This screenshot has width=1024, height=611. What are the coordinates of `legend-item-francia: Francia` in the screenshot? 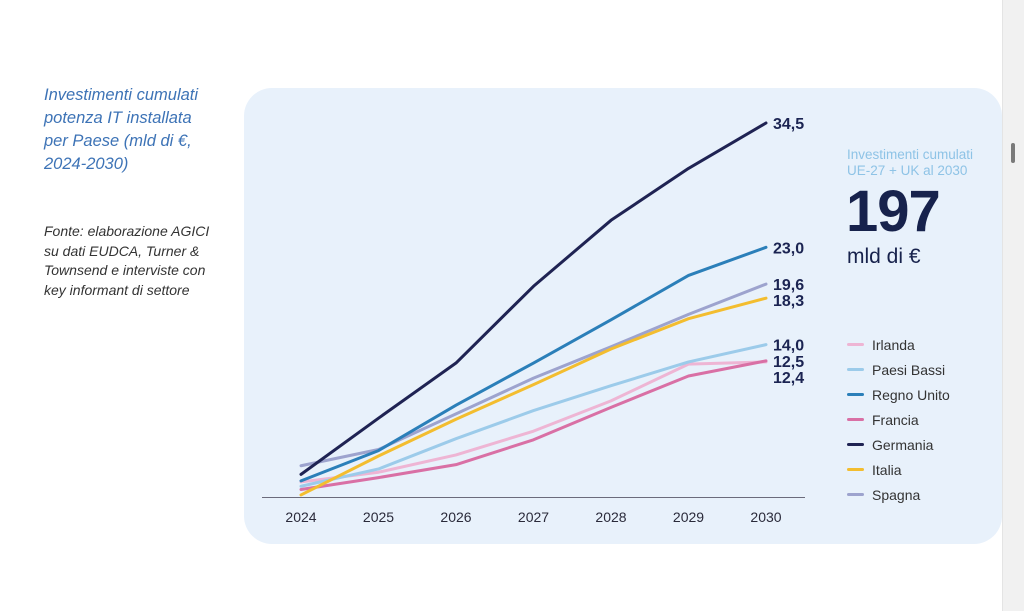 It's located at (898, 419).